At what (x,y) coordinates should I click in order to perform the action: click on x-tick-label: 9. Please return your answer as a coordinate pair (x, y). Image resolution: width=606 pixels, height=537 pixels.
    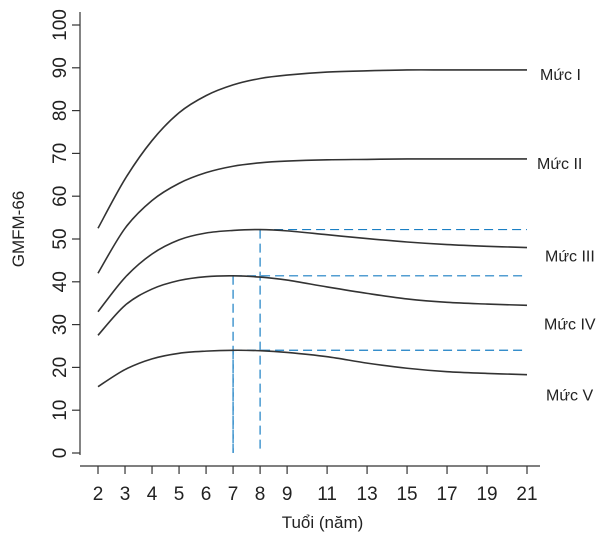
    Looking at the image, I should click on (287, 494).